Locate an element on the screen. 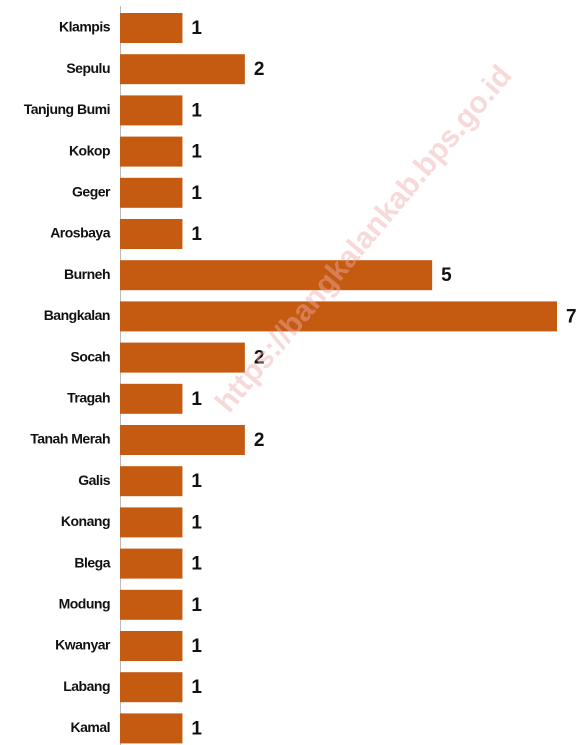  y-tick-label: Burneh is located at coordinates (87, 274).